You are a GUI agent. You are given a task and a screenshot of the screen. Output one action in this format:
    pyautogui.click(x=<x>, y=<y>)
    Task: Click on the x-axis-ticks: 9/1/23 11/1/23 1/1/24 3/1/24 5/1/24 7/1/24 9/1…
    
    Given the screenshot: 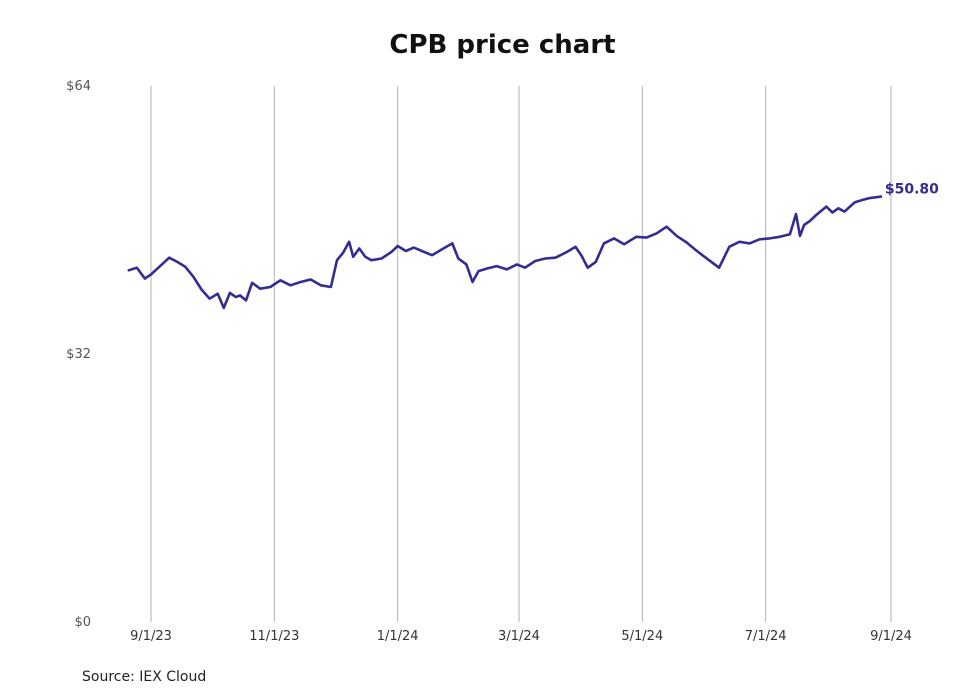 What is the action you would take?
    pyautogui.click(x=521, y=636)
    